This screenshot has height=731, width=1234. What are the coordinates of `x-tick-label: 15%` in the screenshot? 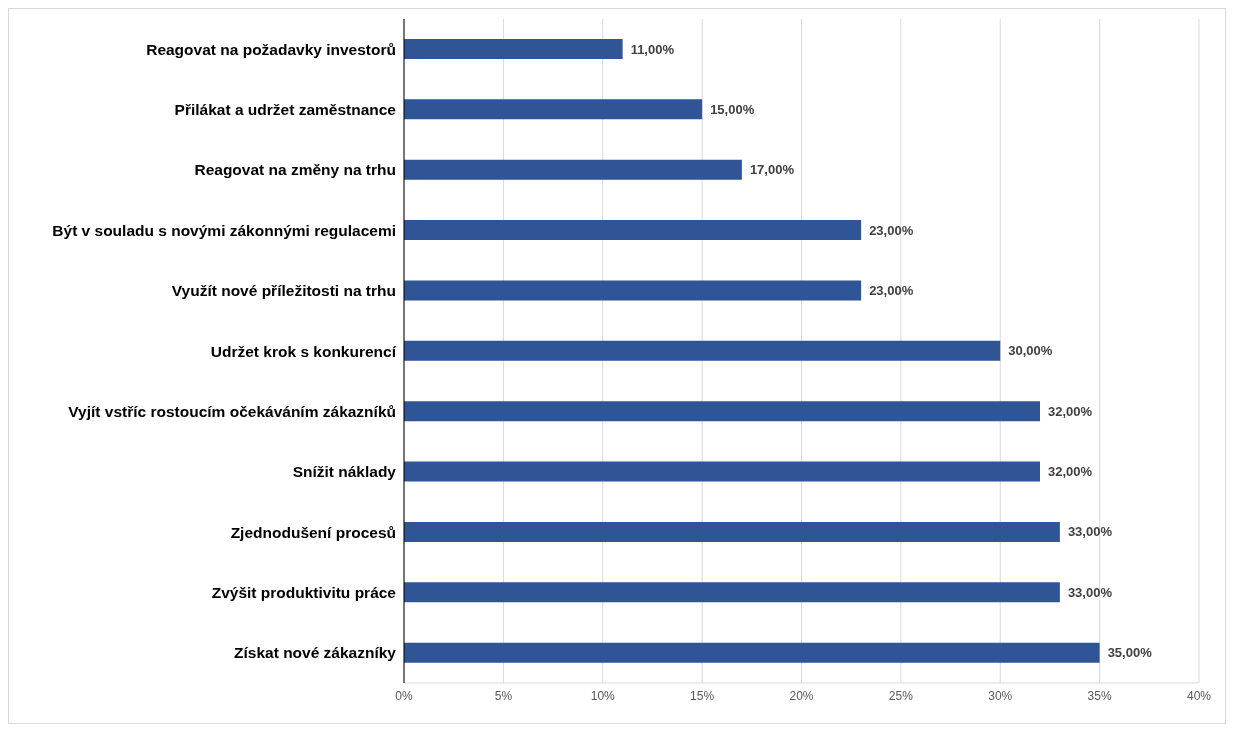 It's located at (702, 695).